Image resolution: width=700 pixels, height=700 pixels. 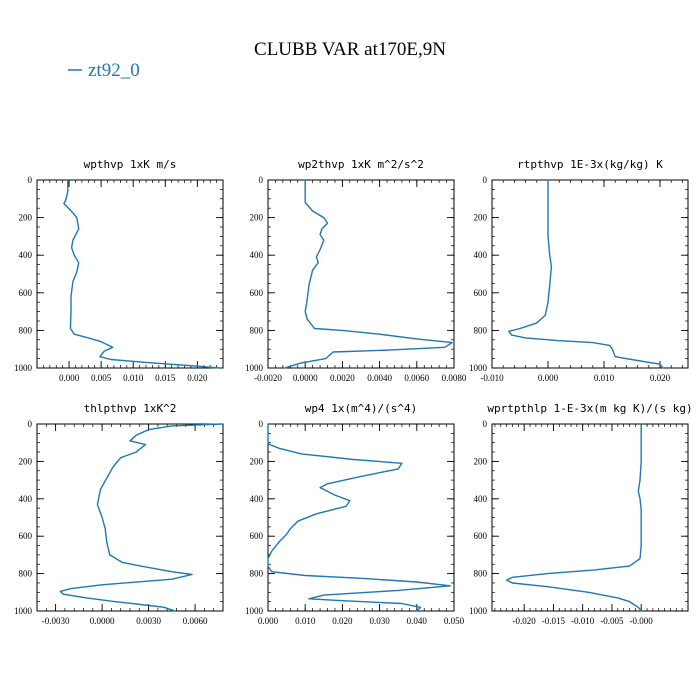 I want to click on x-tick-label: -0.020, so click(x=525, y=621).